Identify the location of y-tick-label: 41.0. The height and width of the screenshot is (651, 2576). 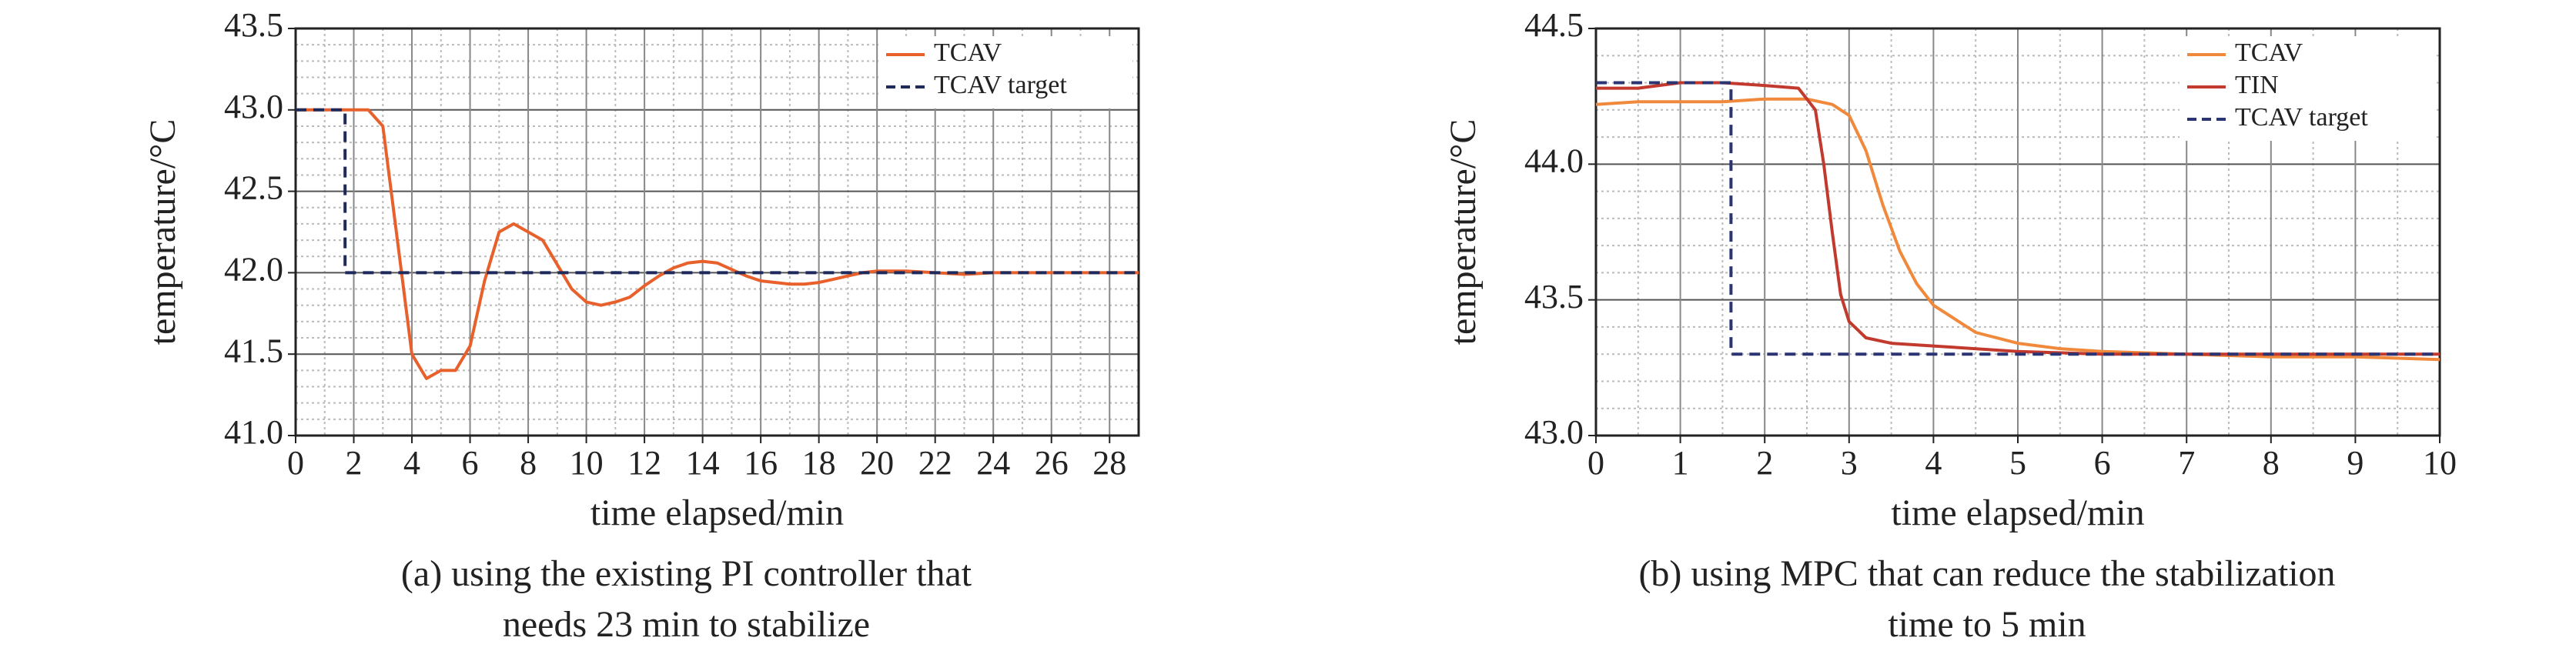
(254, 432).